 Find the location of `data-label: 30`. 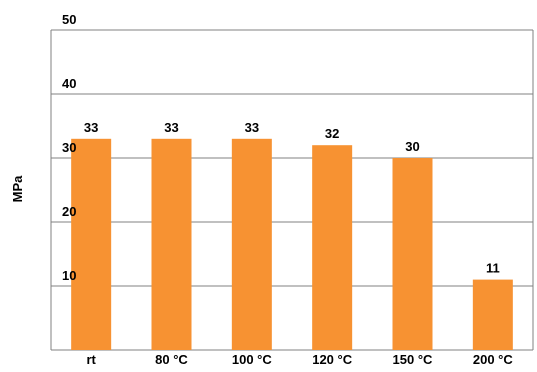

data-label: 30 is located at coordinates (412, 146).